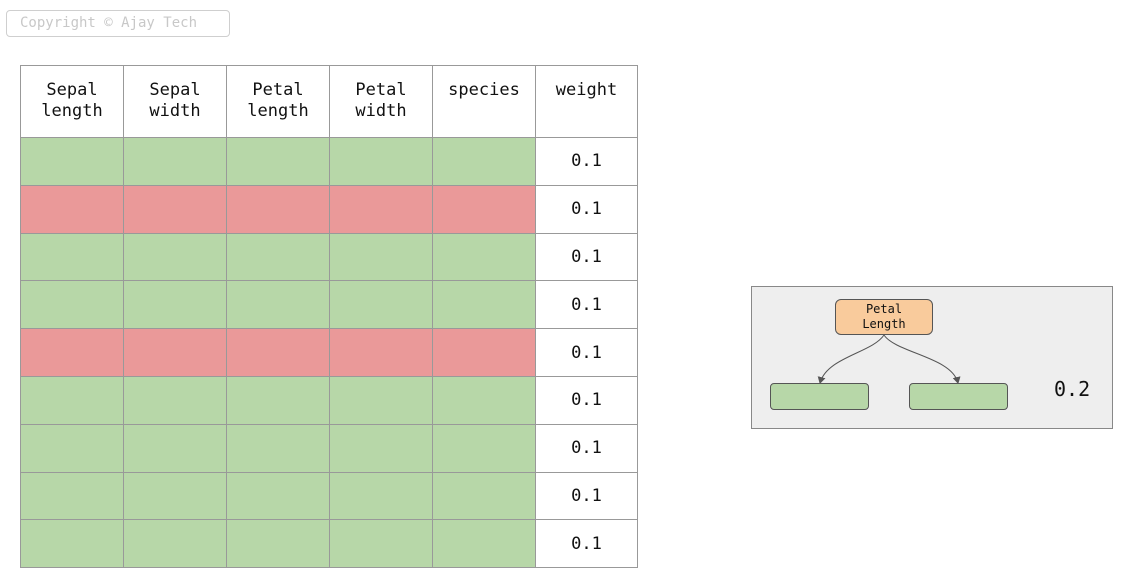 The height and width of the screenshot is (587, 1139). Describe the element at coordinates (484, 90) in the screenshot. I see `header-line: species` at that location.